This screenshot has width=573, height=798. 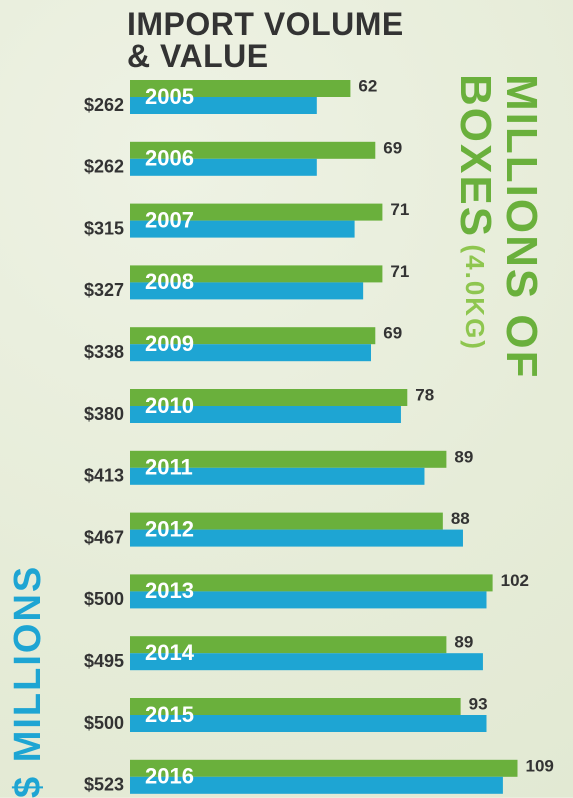 What do you see at coordinates (169, 590) in the screenshot?
I see `year-label: 2013` at bounding box center [169, 590].